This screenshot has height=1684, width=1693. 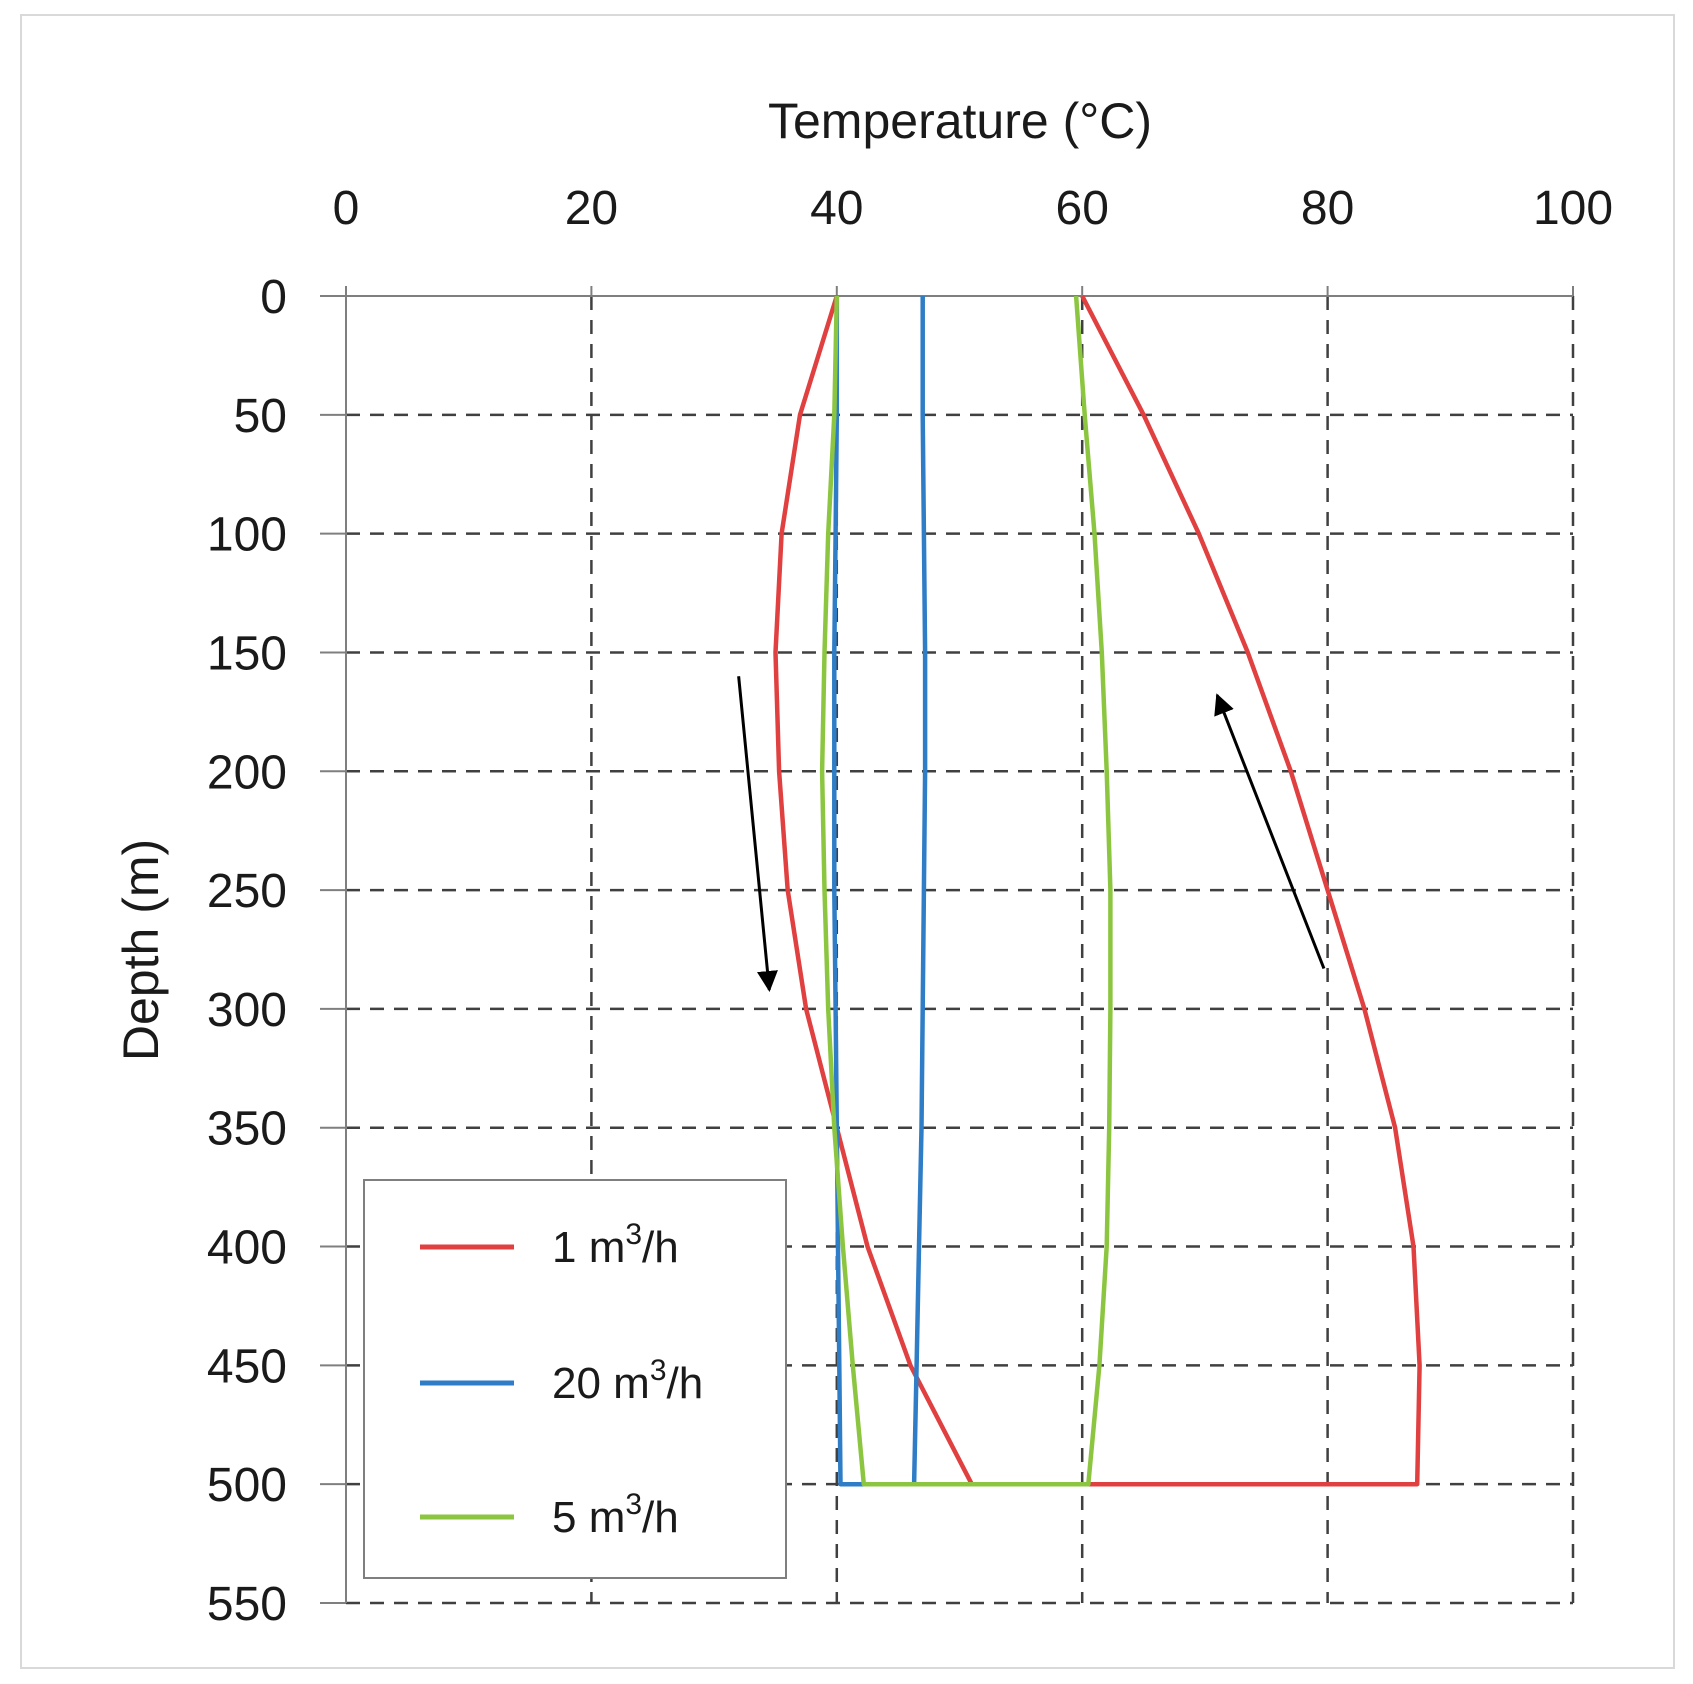 What do you see at coordinates (247, 891) in the screenshot?
I see `y-tick-label-250: 250` at bounding box center [247, 891].